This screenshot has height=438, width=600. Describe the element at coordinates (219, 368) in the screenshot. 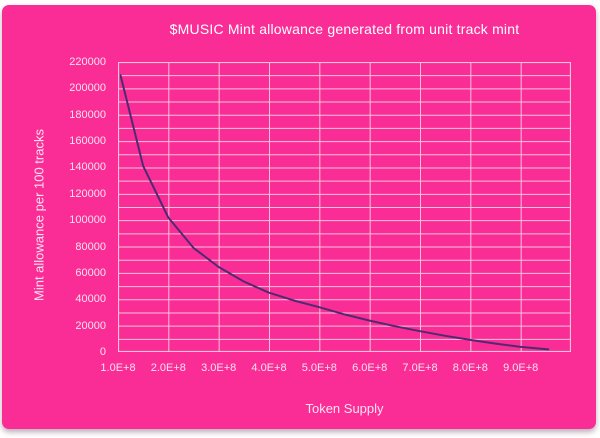

I see `x-tick-label: 3.0E+8` at that location.